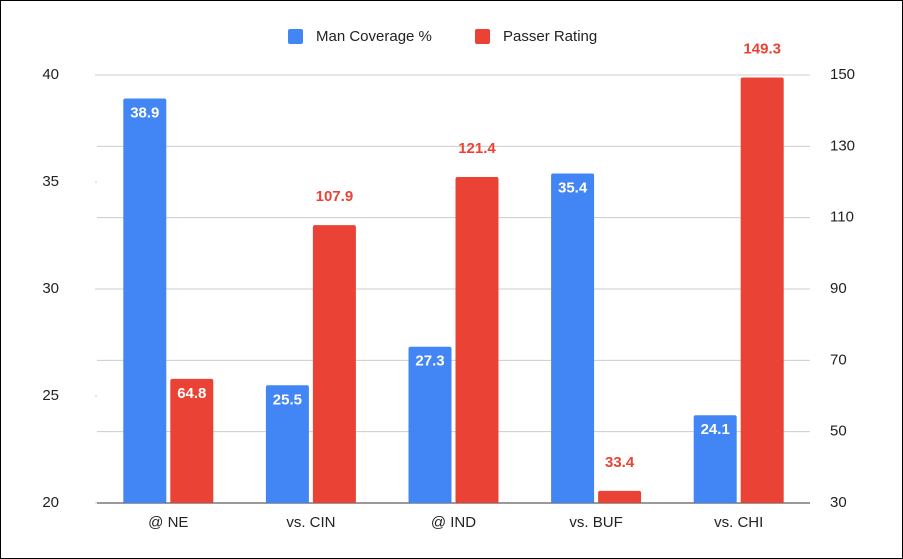  Describe the element at coordinates (453, 522) in the screenshot. I see `x-tick-label: @ IND` at that location.